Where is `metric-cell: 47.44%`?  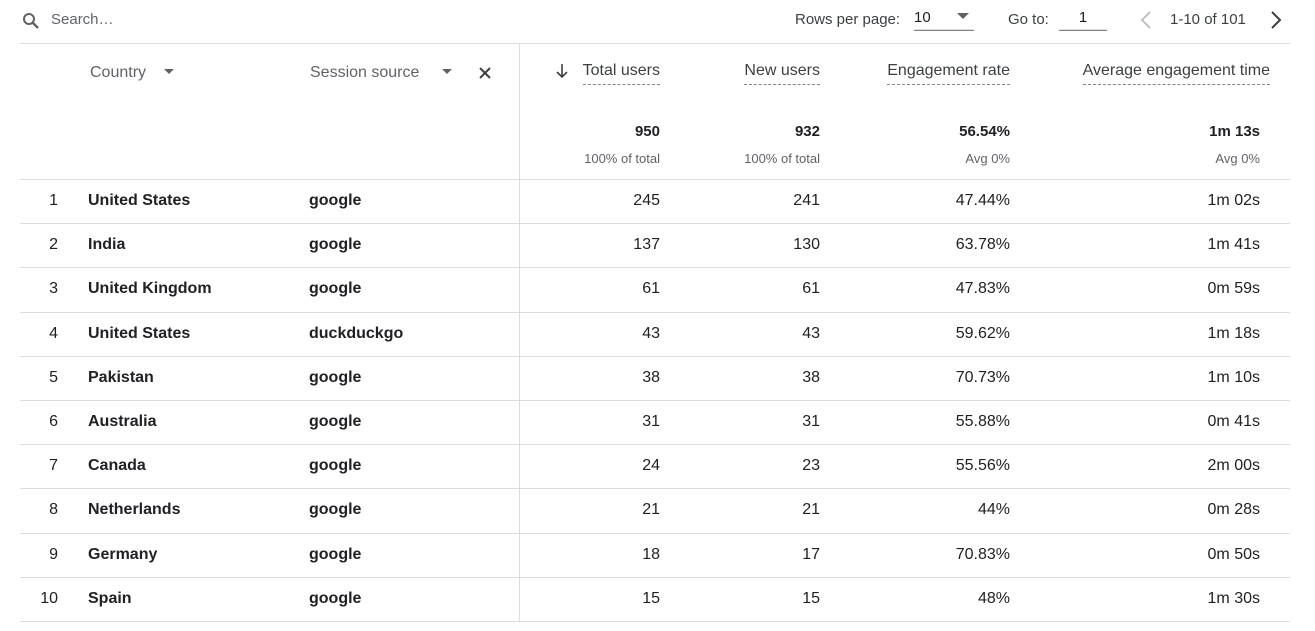
metric-cell: 47.44% is located at coordinates (982, 200).